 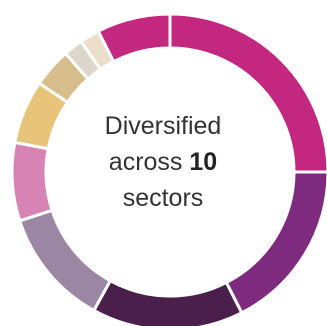 I want to click on center-label-line2: across 10, so click(x=163, y=162).